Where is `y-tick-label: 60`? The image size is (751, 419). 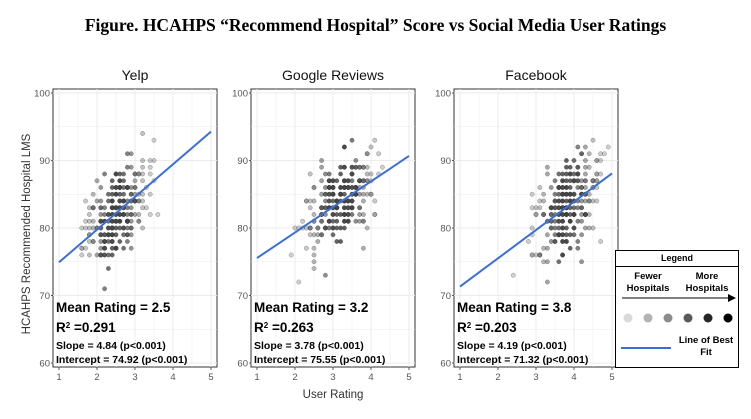 y-tick-label: 60 is located at coordinates (242, 364).